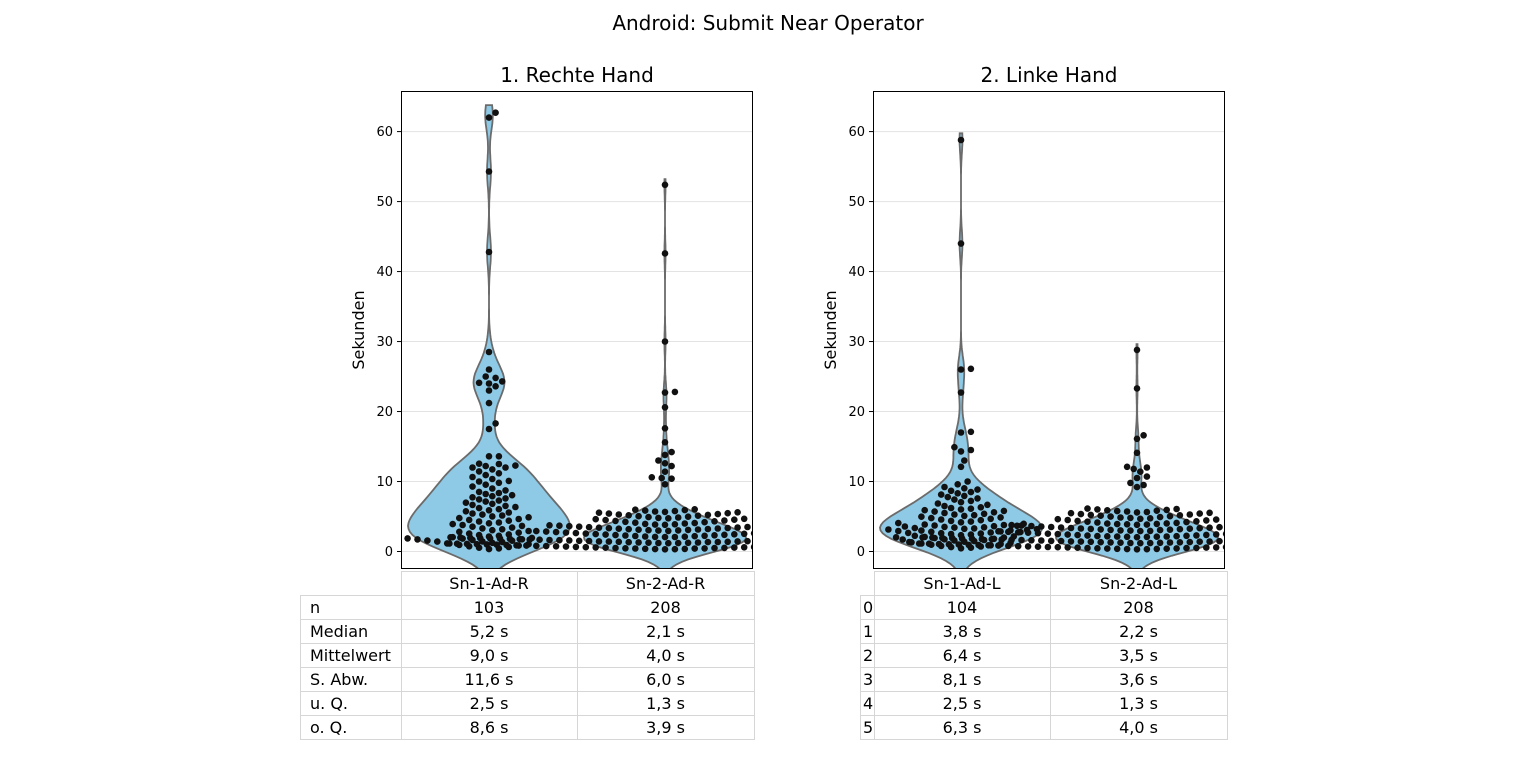 This screenshot has width=1536, height=762. I want to click on row-label: u. Q., so click(351, 703).